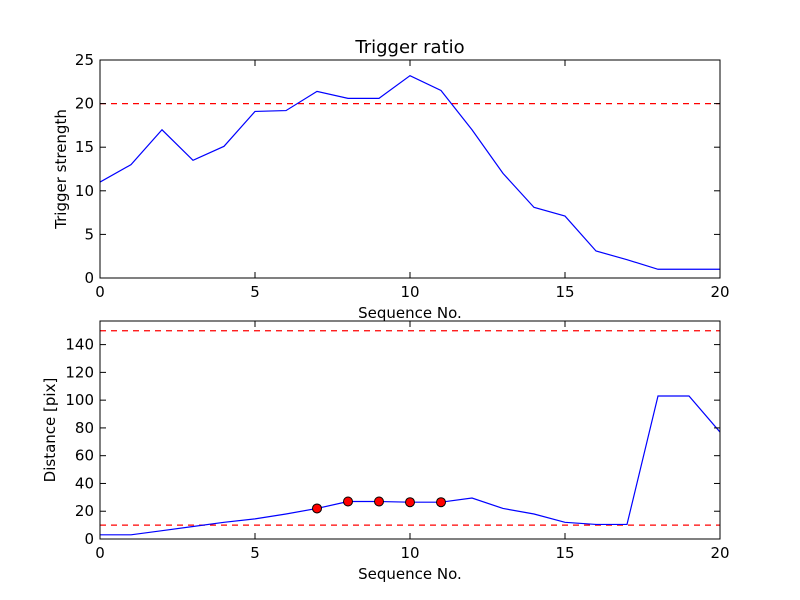 Image resolution: width=800 pixels, height=600 pixels. Describe the element at coordinates (84, 60) in the screenshot. I see `y-tick-label: 25` at that location.